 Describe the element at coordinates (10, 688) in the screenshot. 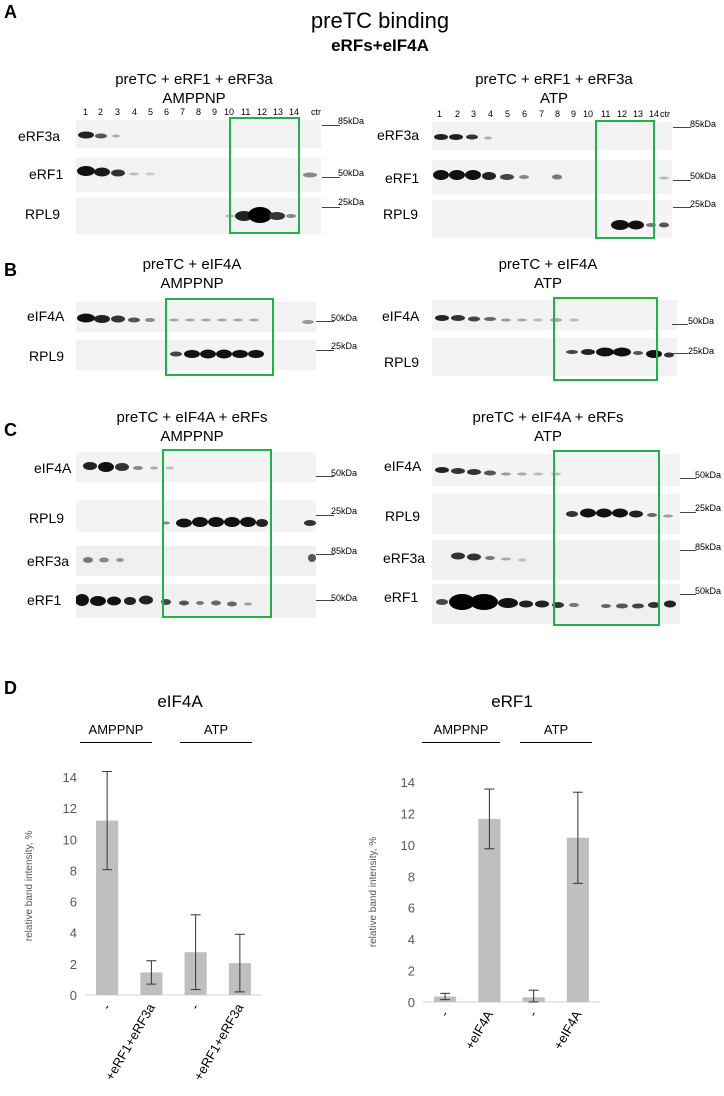

I see `panel-label-d: D` at that location.